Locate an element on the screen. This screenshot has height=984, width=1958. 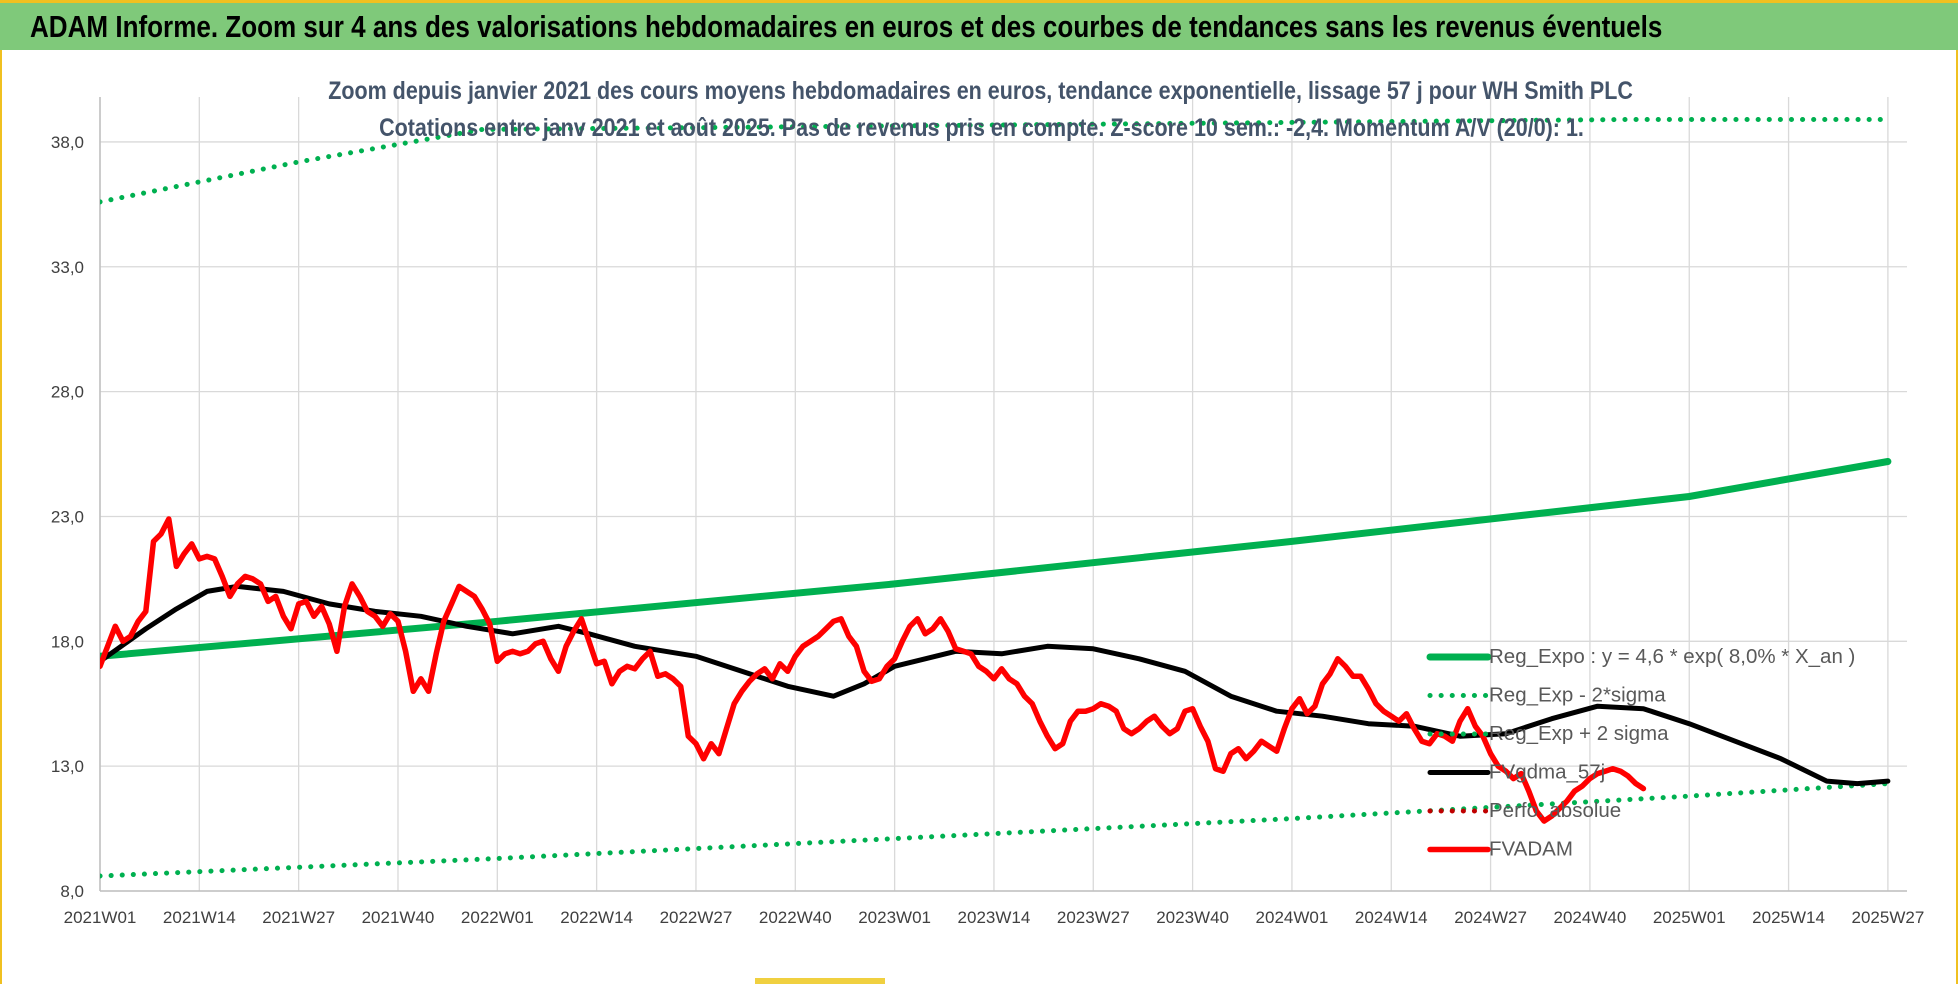
legend-label-fvadam: FVADAM is located at coordinates (1531, 849).